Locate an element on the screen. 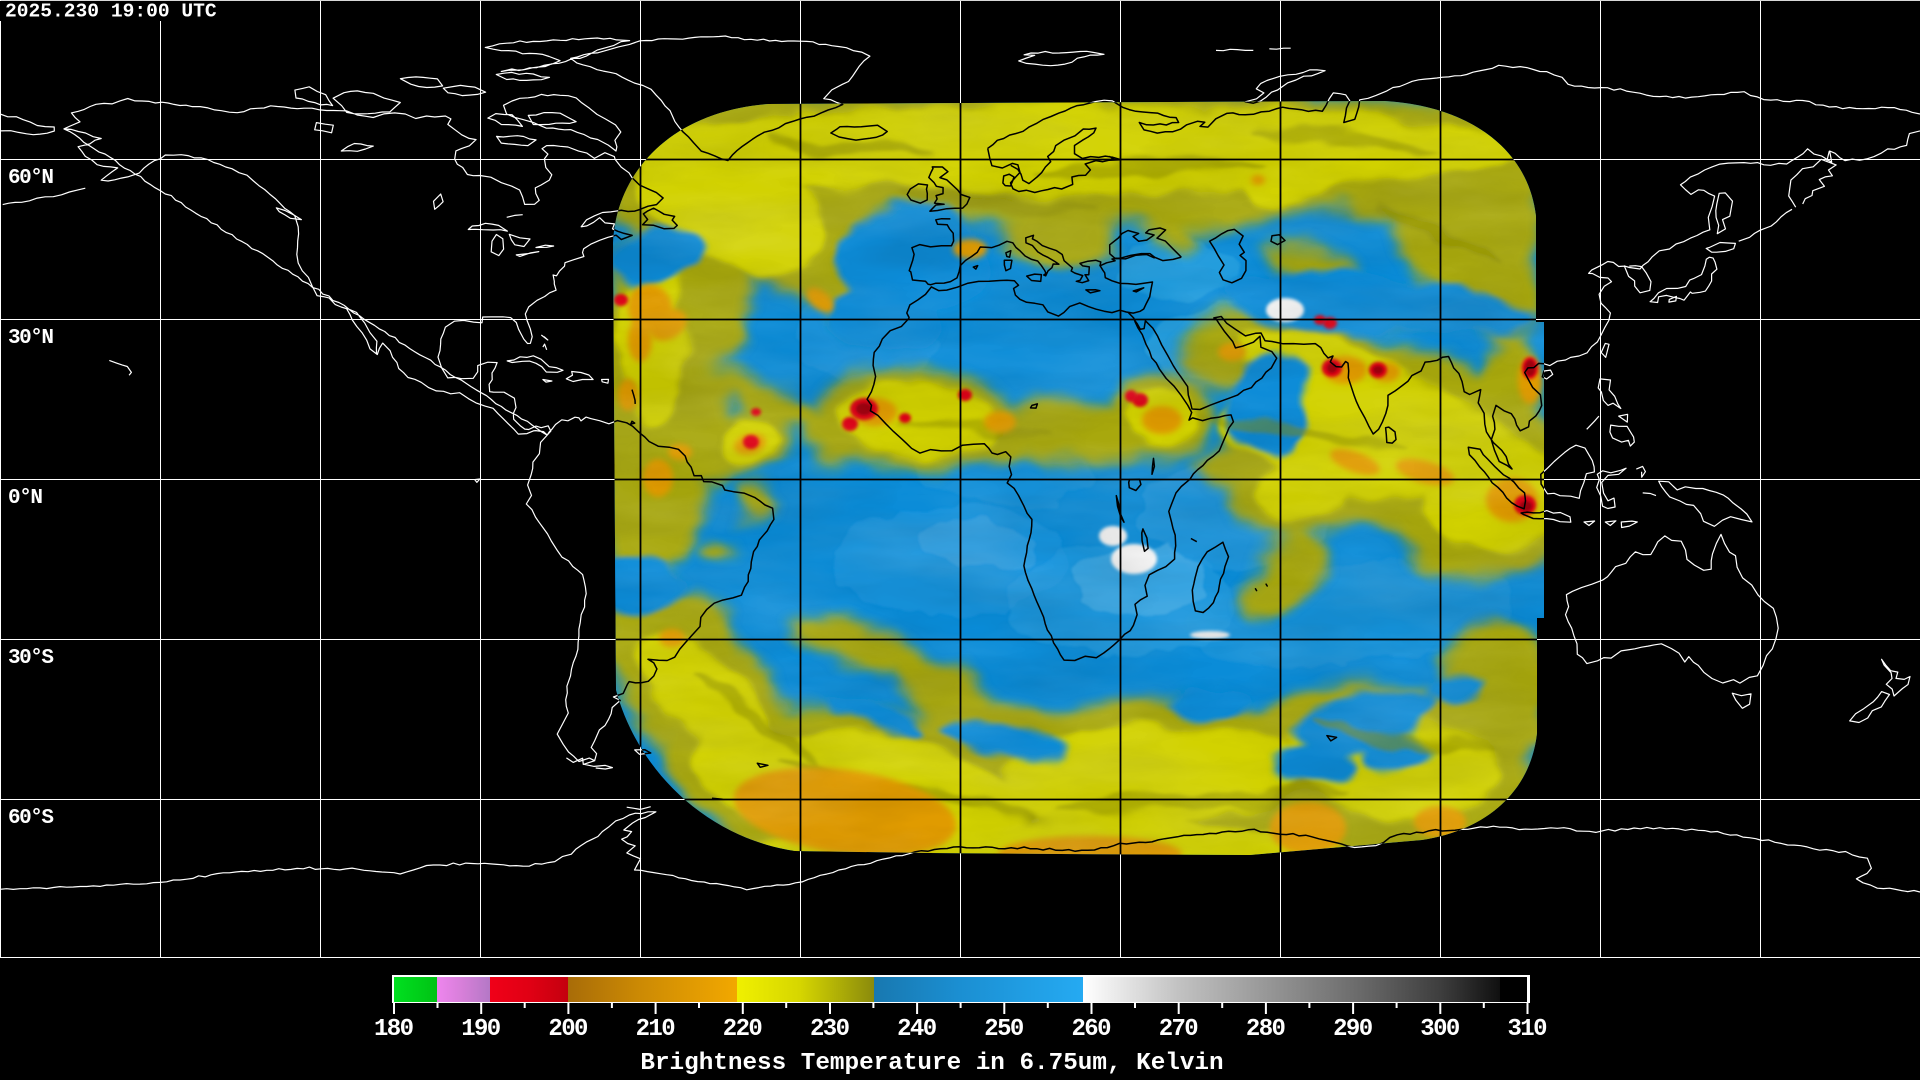 Image resolution: width=1920 pixels, height=1080 pixels. svg-text: 200 is located at coordinates (568, 1029).